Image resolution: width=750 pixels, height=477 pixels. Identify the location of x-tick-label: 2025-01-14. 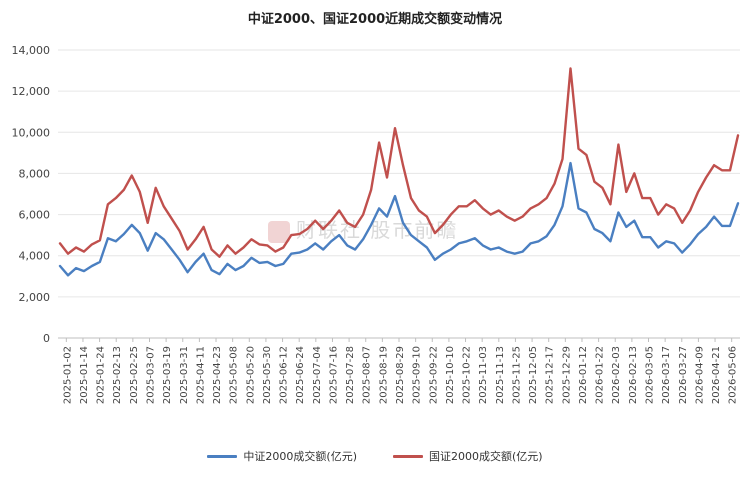
(84, 375).